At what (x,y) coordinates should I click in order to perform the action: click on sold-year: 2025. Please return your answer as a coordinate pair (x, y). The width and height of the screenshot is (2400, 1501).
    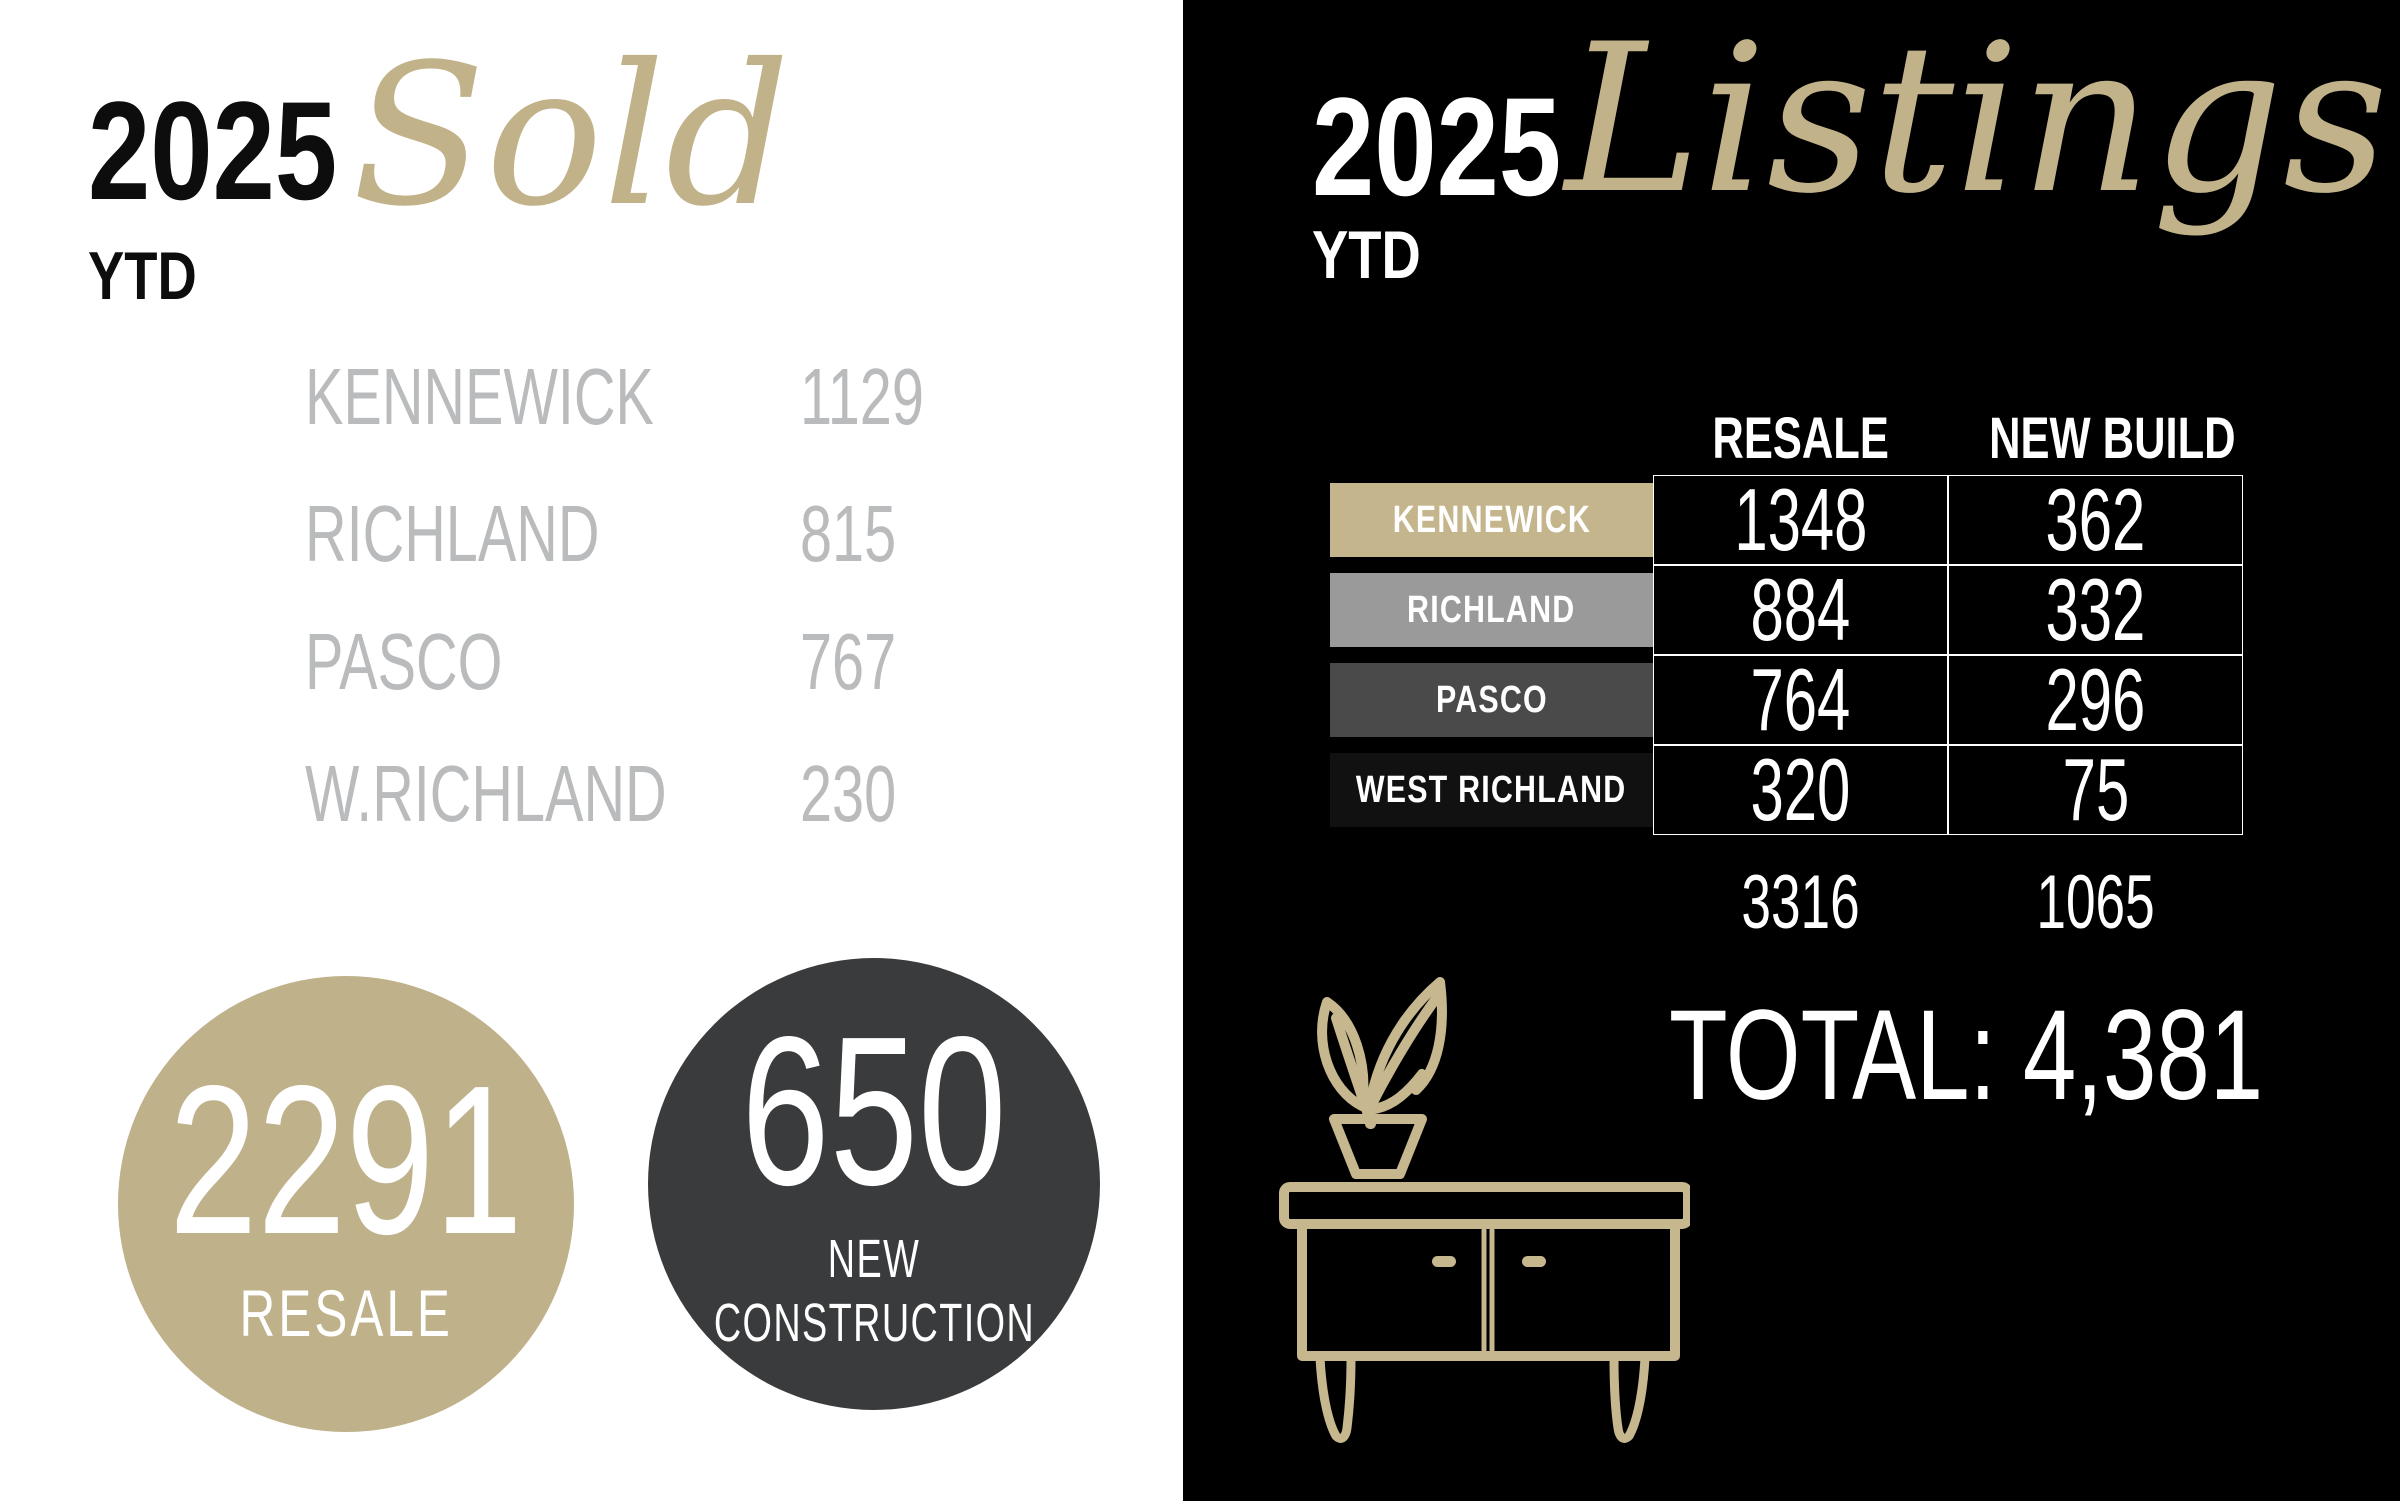
    Looking at the image, I should click on (213, 150).